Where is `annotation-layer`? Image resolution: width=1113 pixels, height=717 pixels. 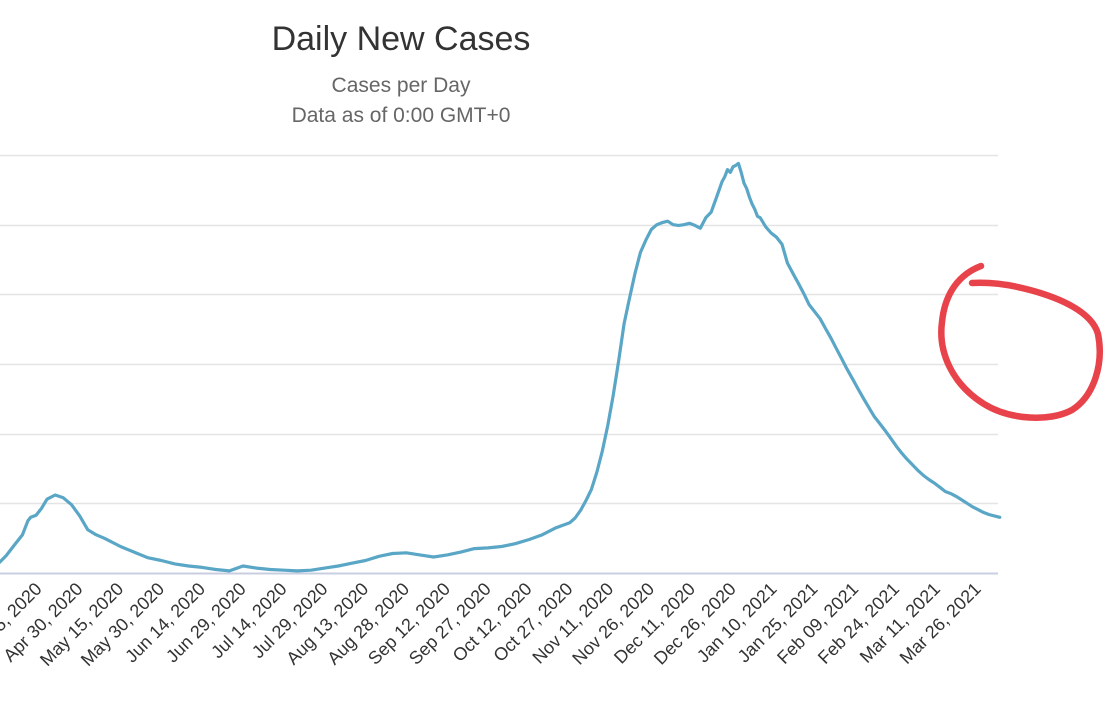
annotation-layer is located at coordinates (1020, 341).